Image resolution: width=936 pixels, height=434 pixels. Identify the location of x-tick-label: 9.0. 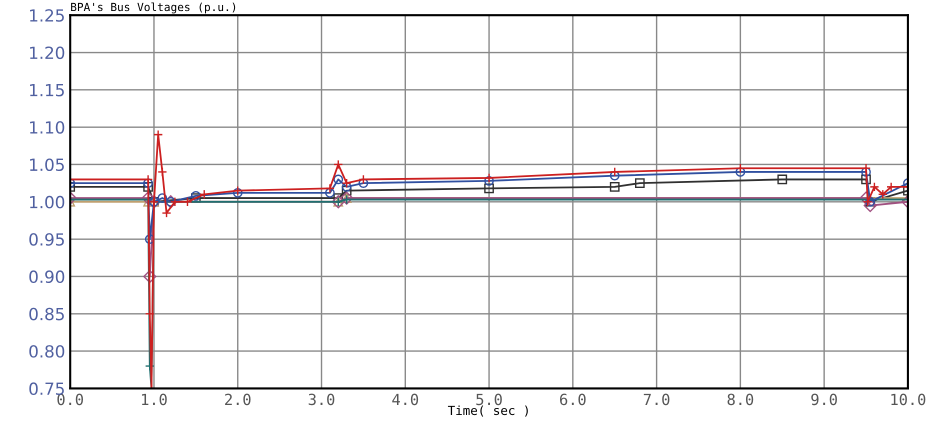
(824, 400).